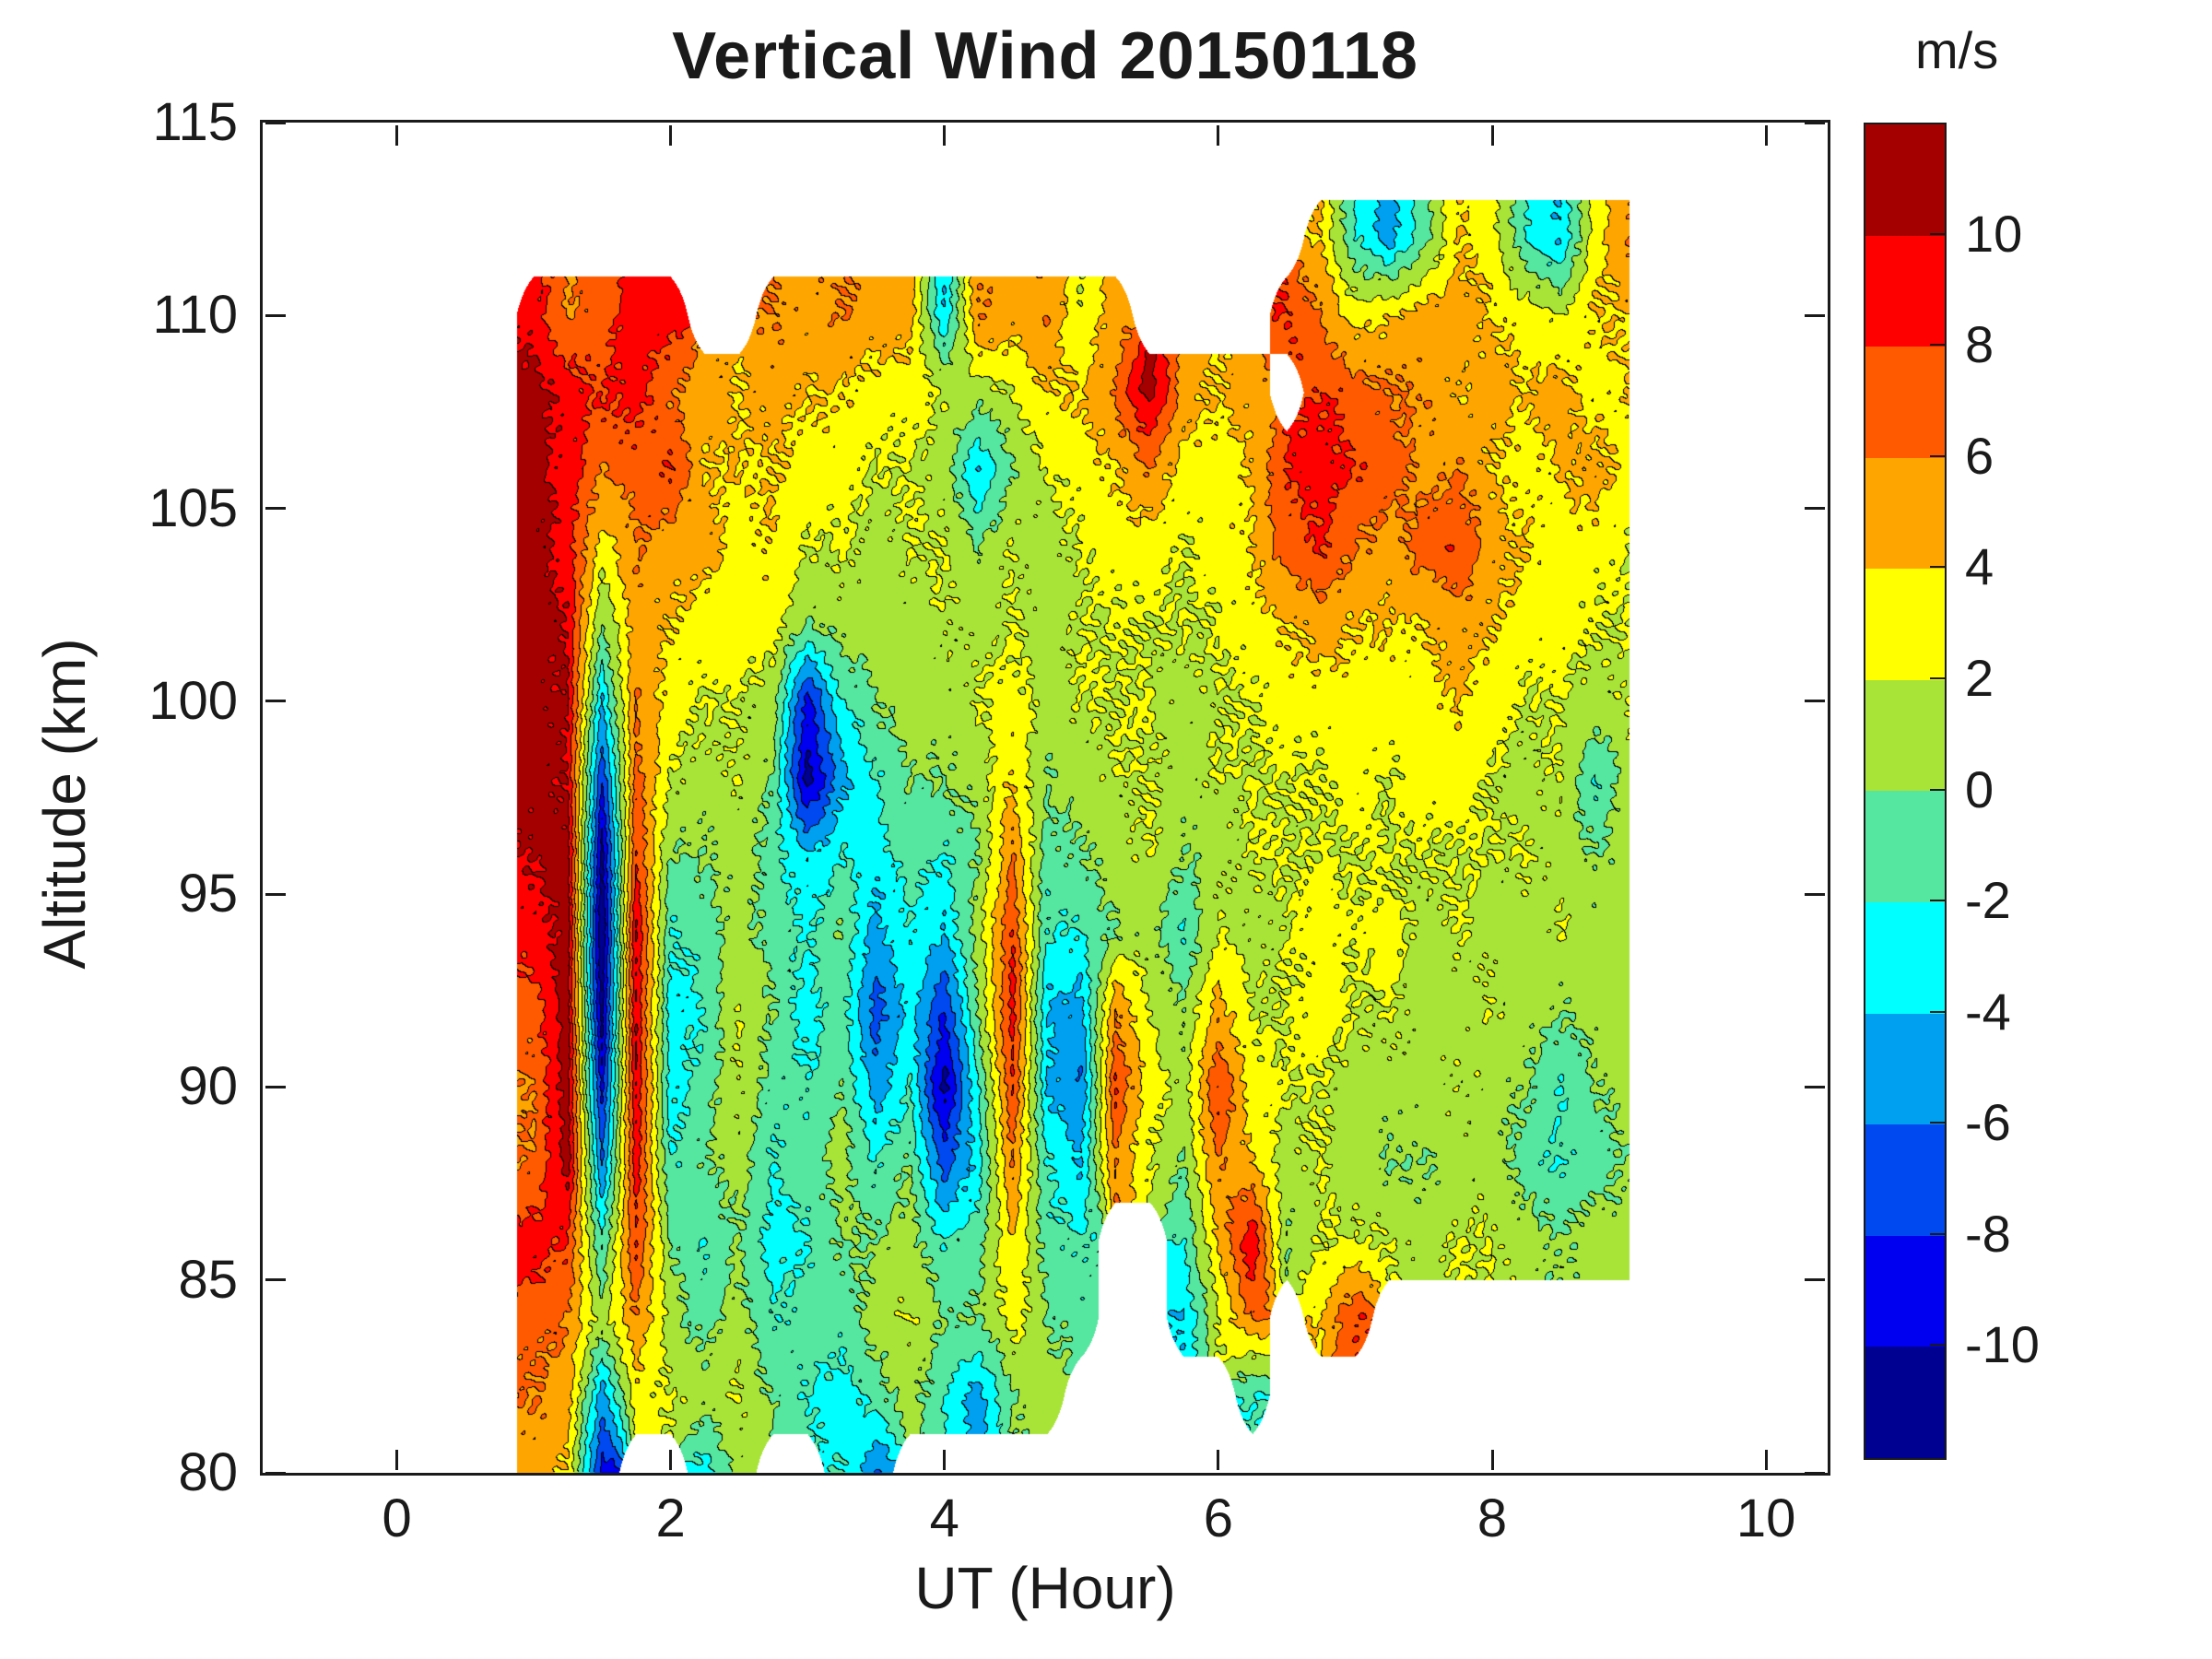  What do you see at coordinates (208, 894) in the screenshot?
I see `y-tick-label: 95` at bounding box center [208, 894].